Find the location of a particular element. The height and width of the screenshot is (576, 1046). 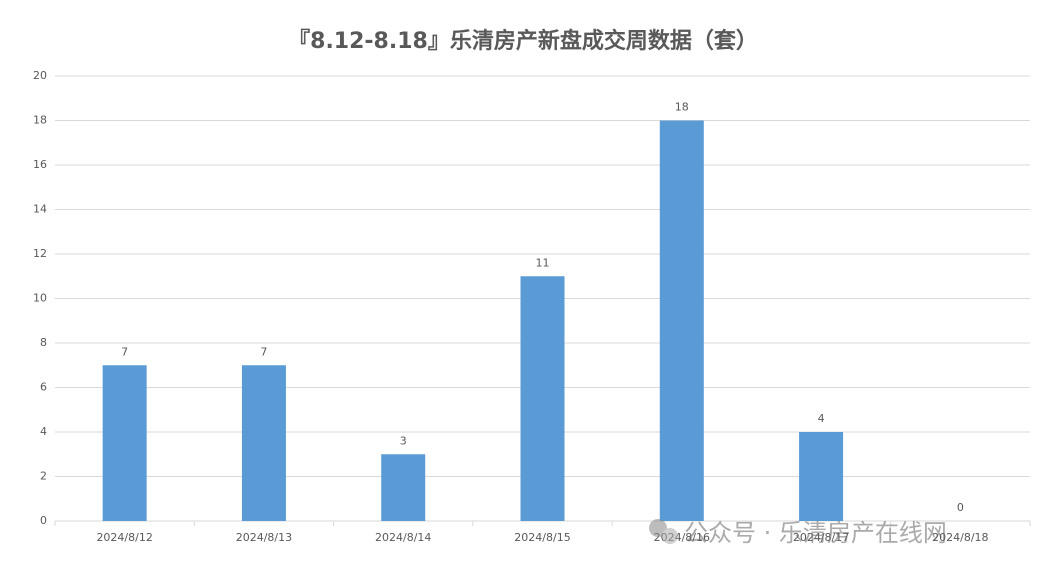

y-tick-label: 6 is located at coordinates (43, 387).